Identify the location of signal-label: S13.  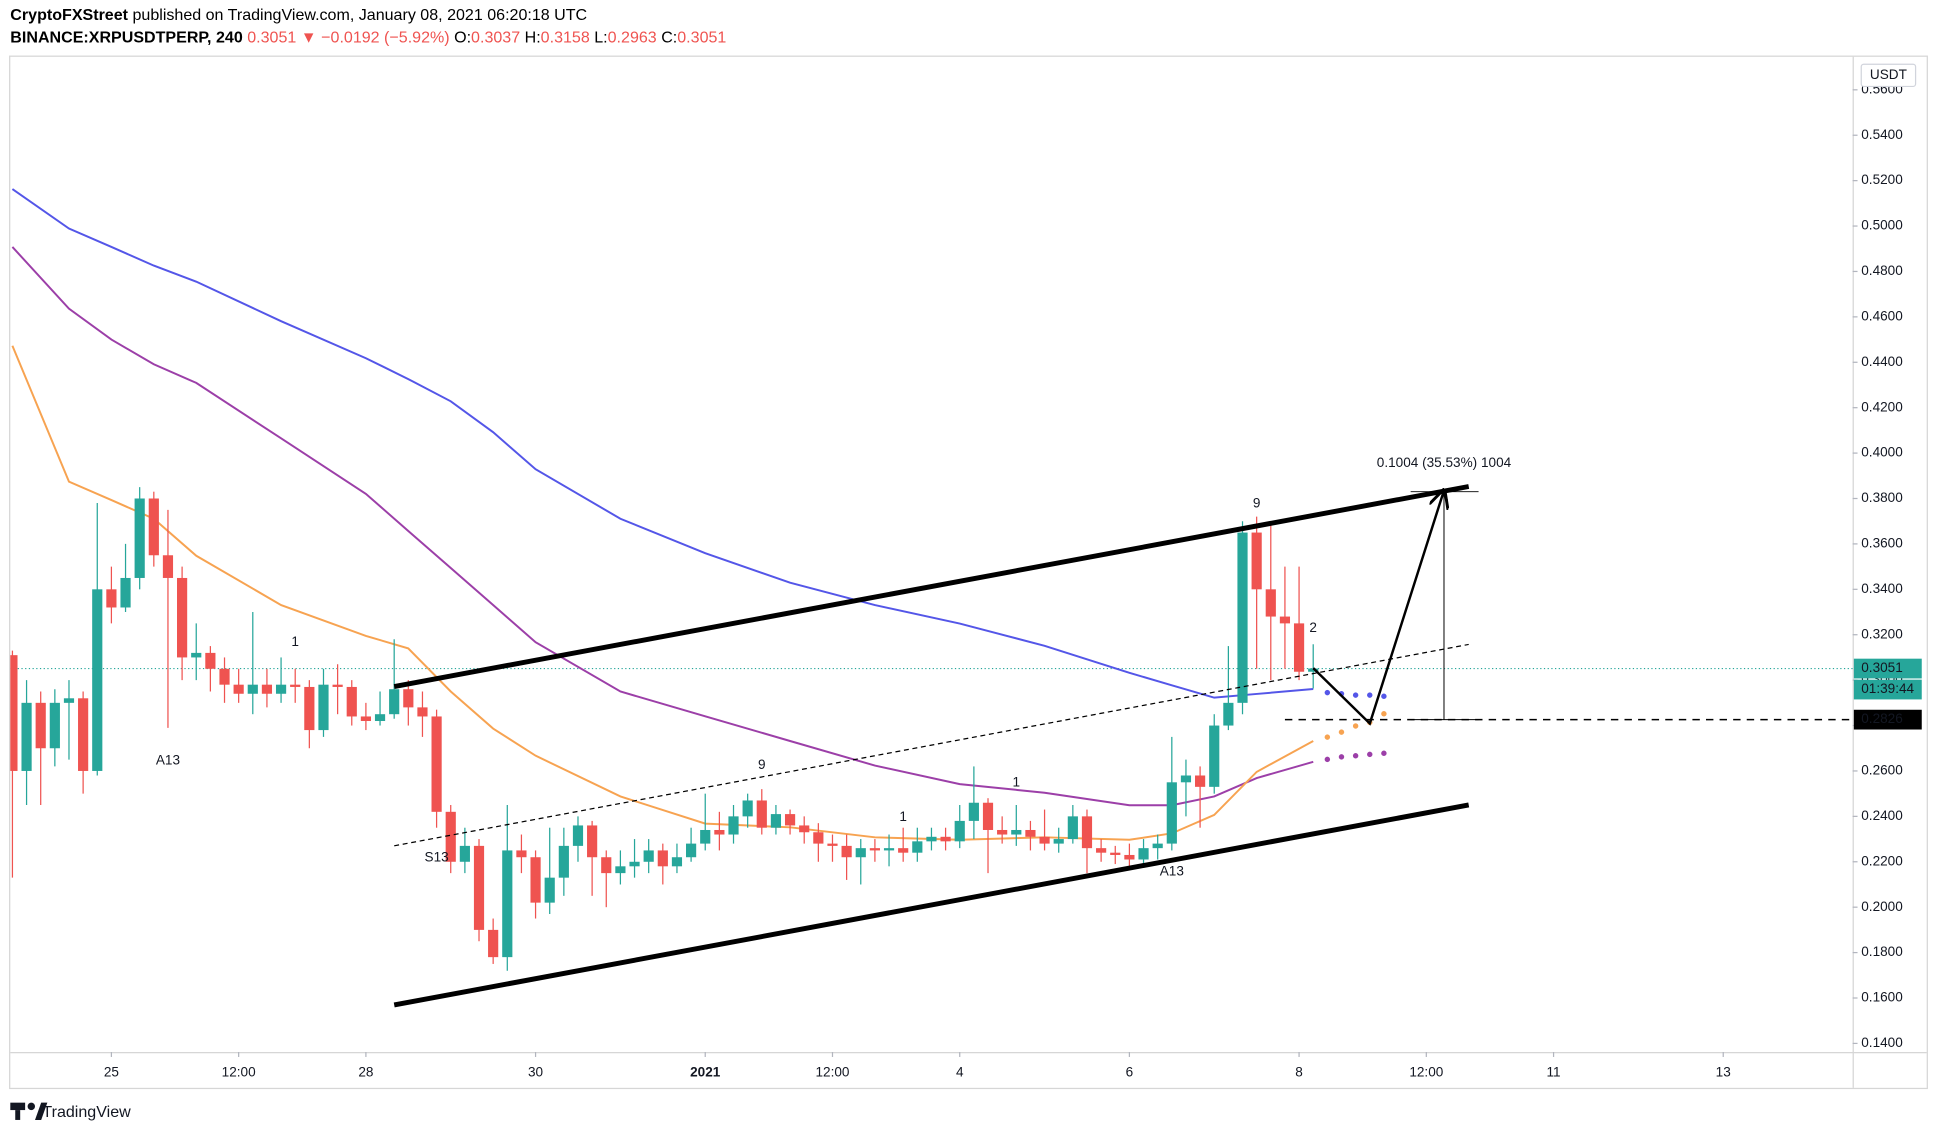
(437, 857).